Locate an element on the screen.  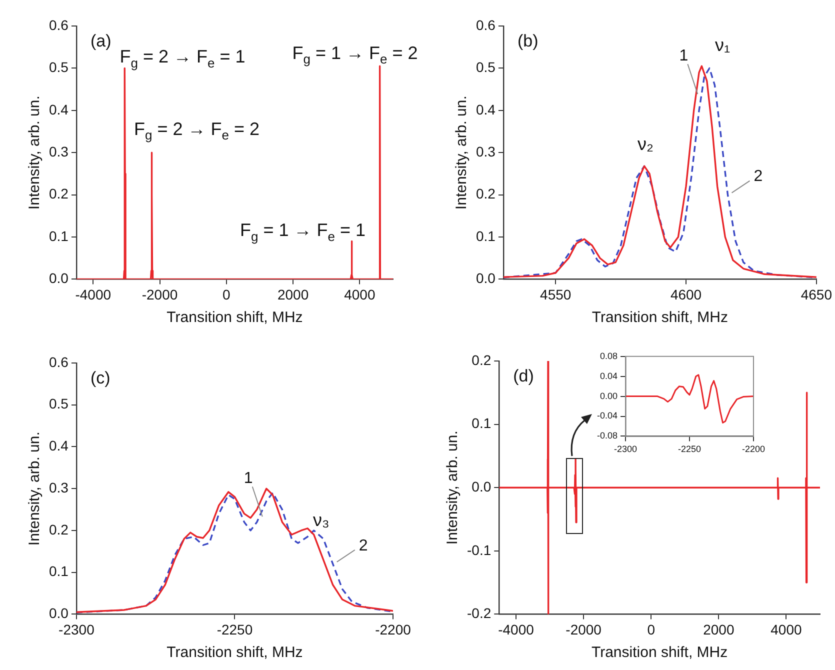
y-tick-label: 0.00 is located at coordinates (609, 395).